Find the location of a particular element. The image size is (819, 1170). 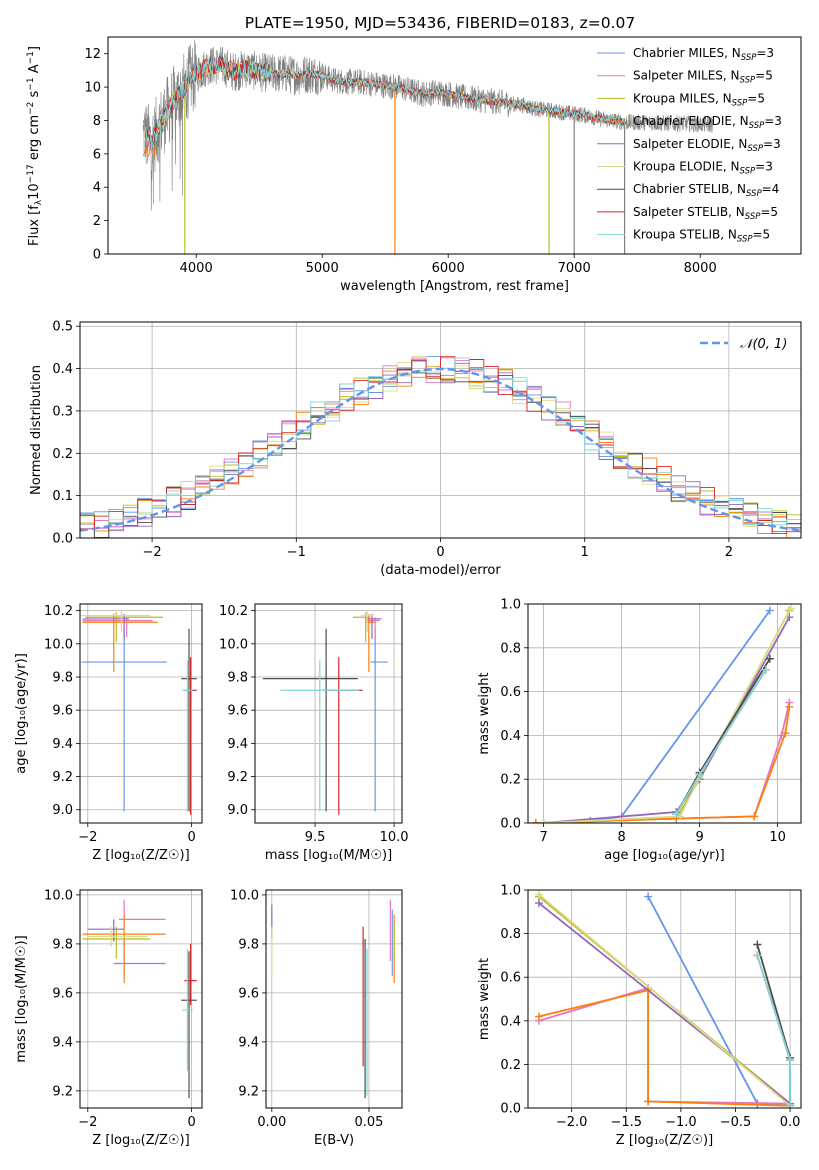

x-tick-label: 0.0 is located at coordinates (790, 1122).